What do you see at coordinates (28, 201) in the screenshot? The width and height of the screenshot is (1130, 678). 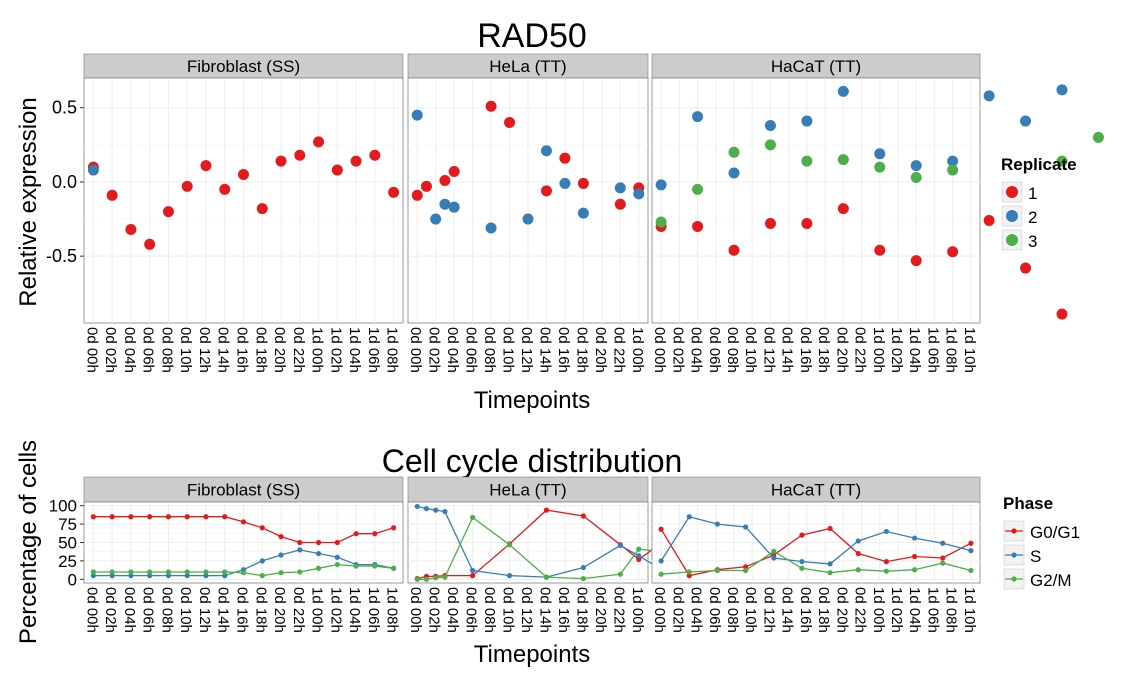 I see `y-axis-label: Relative expression` at bounding box center [28, 201].